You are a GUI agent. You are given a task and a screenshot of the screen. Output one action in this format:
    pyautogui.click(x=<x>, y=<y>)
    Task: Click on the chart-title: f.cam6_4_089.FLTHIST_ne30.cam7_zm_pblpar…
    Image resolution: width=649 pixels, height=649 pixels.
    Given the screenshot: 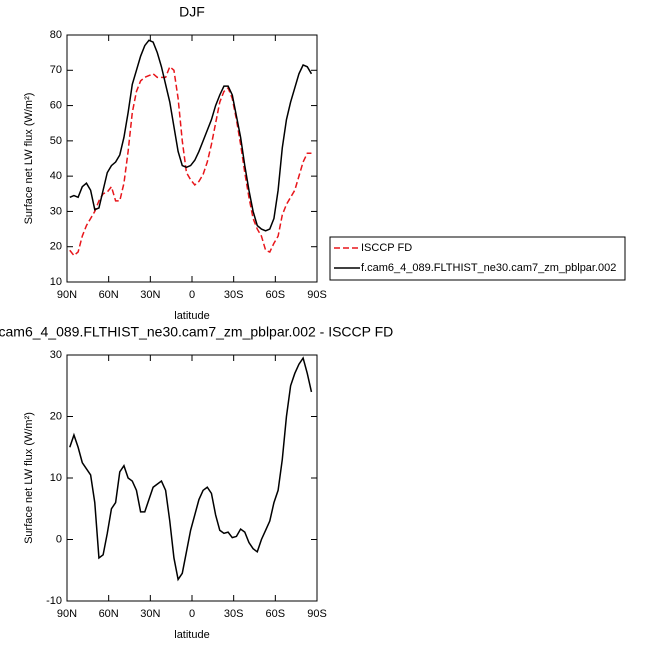 What is the action you would take?
    pyautogui.click(x=196, y=332)
    